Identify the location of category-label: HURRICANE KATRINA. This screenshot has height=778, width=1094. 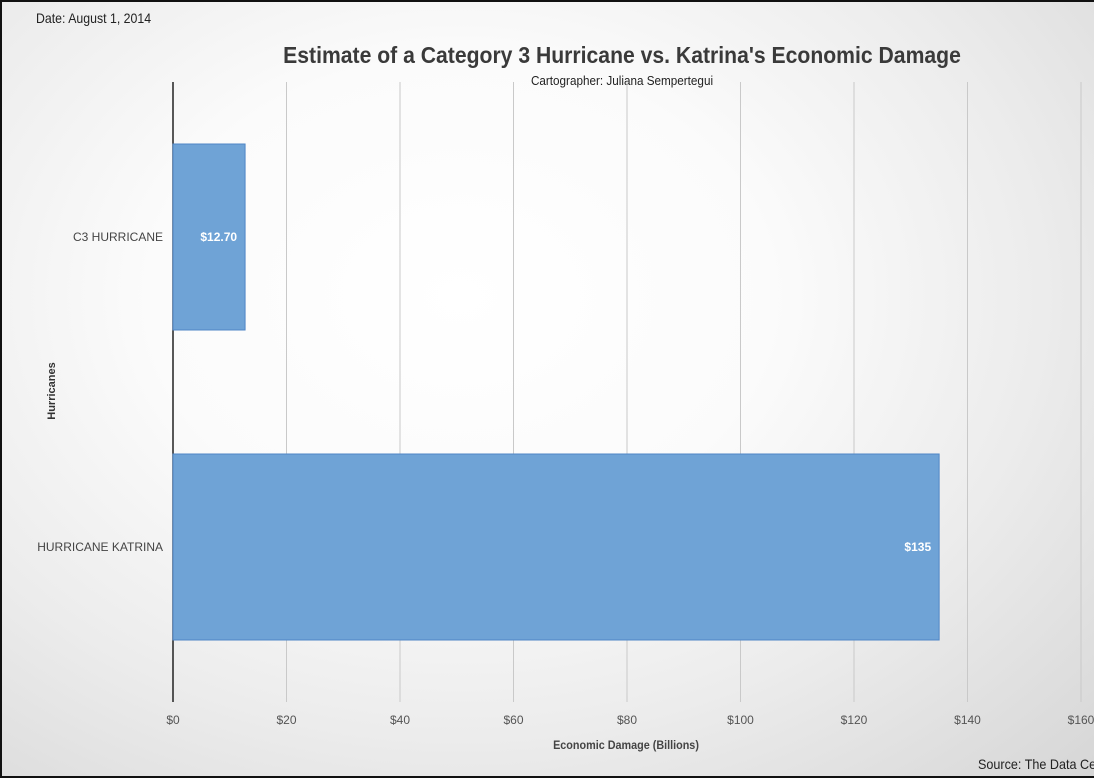
(100, 547).